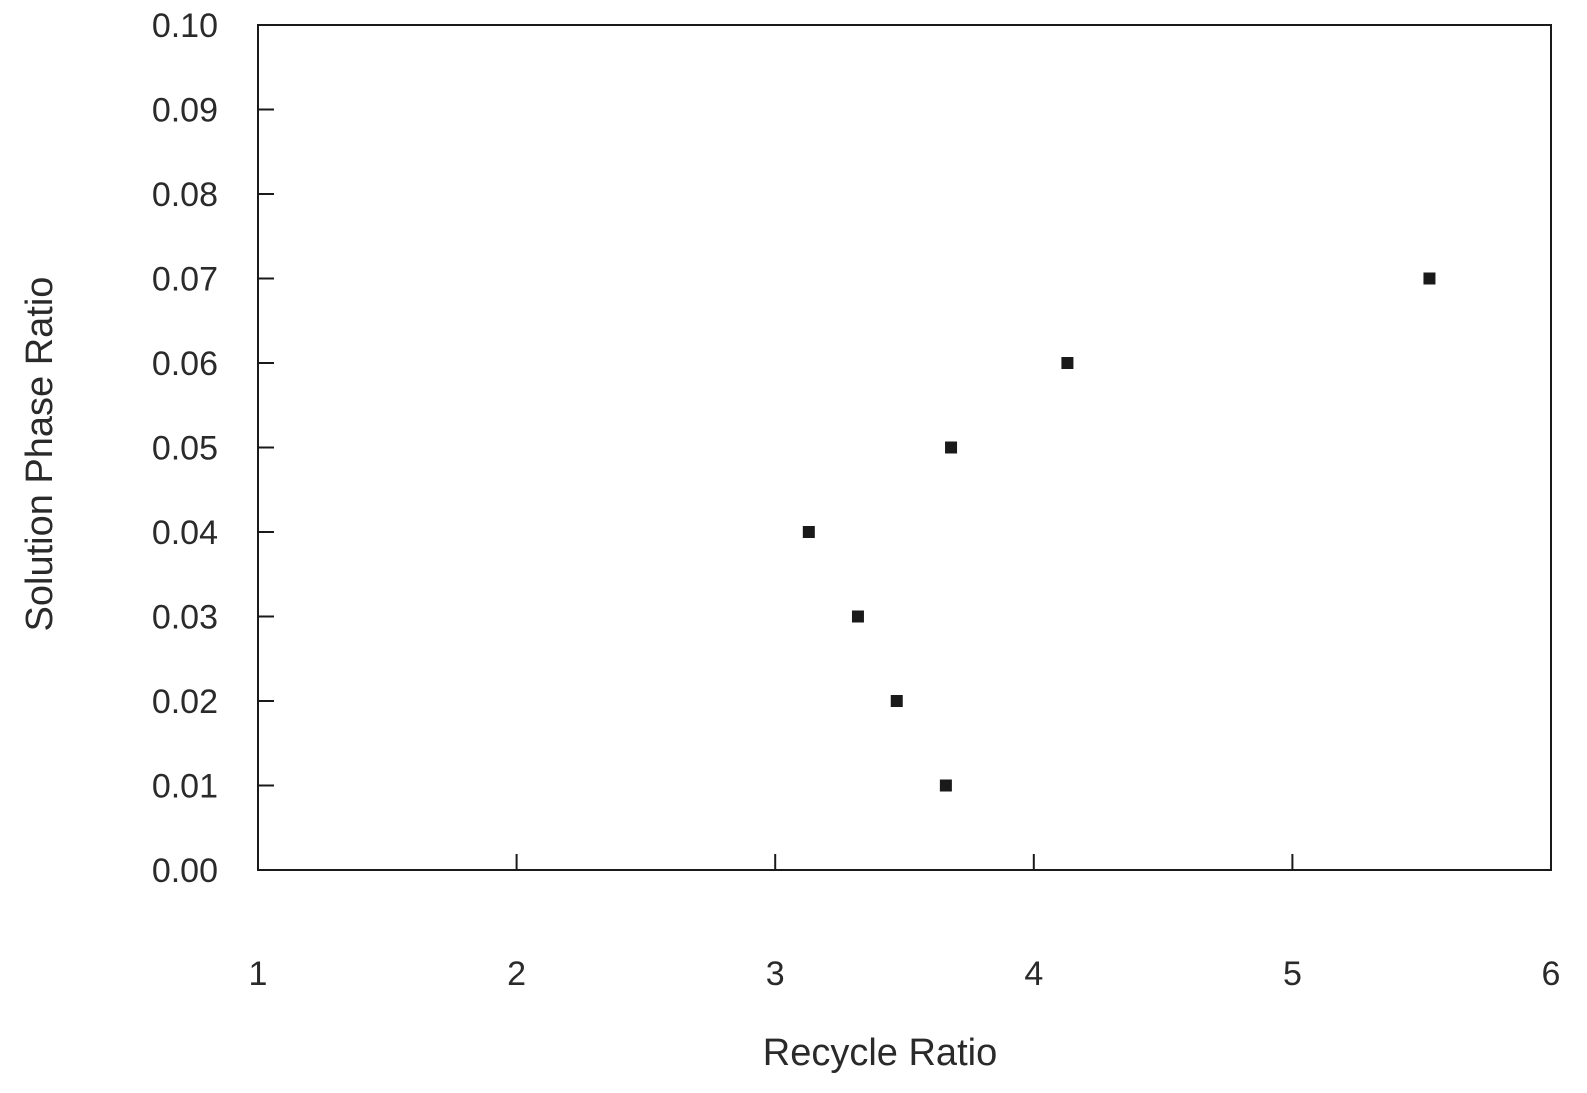 The image size is (1587, 1093). I want to click on y-tick-label: 0.05, so click(185, 449).